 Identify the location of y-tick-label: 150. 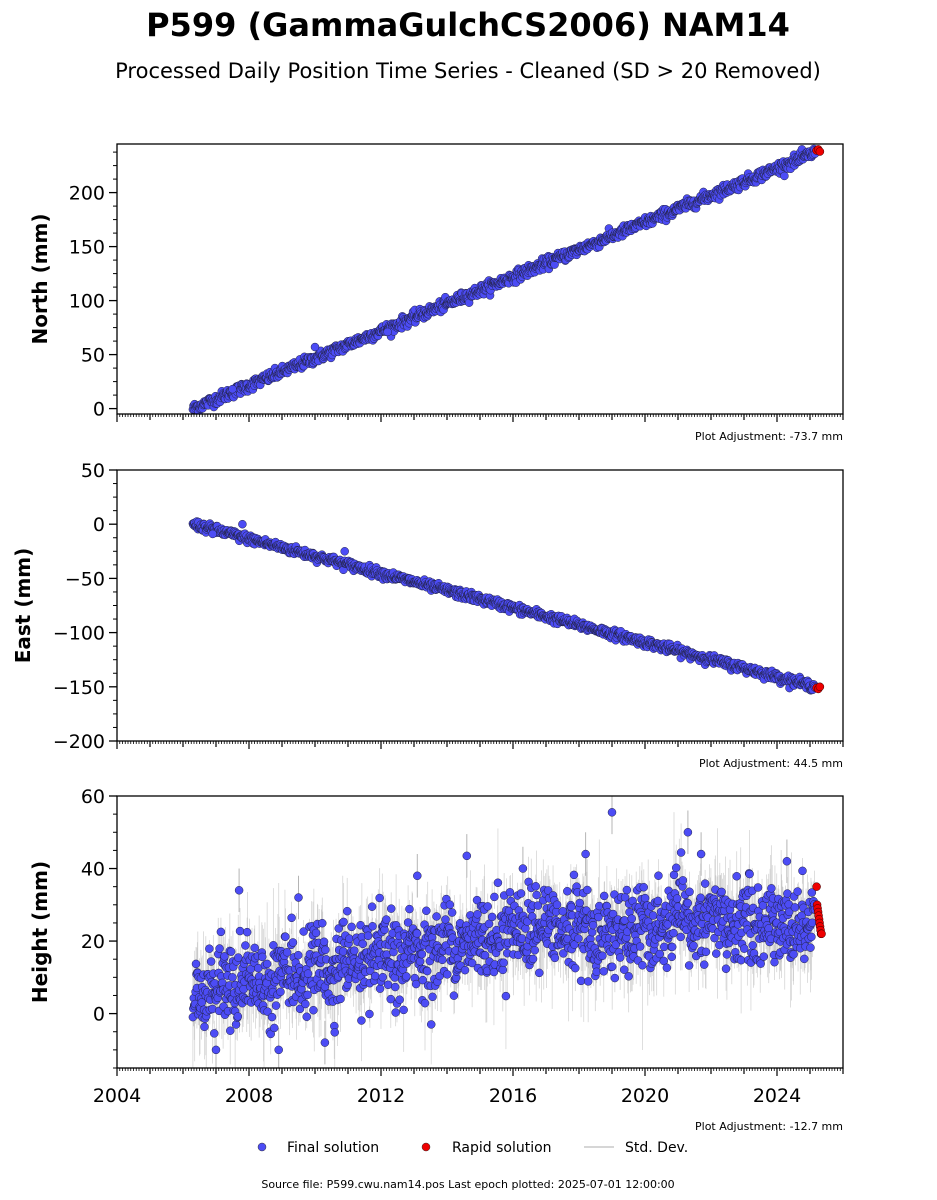
(87, 248).